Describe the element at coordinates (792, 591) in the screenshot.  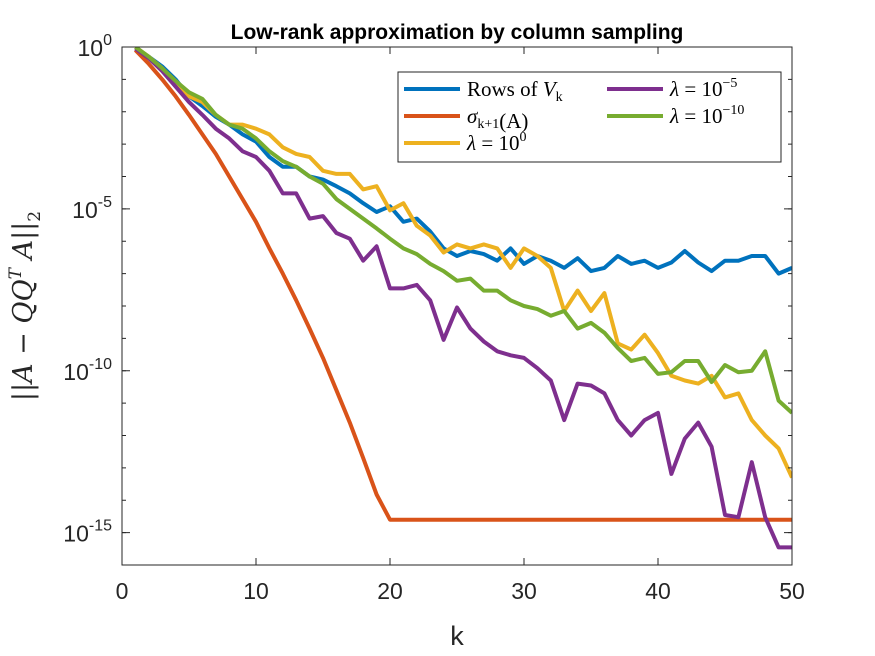
I see `x-tick-label: 50` at that location.